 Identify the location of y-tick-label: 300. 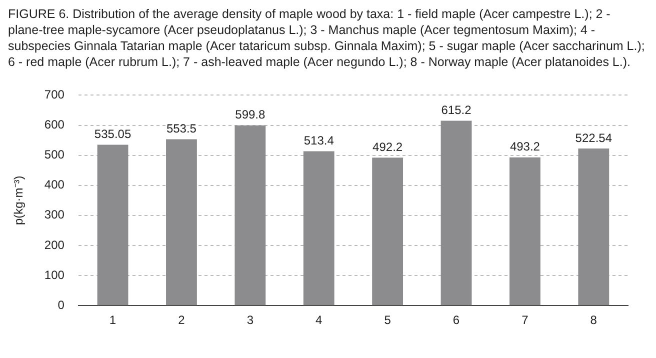
(54, 215).